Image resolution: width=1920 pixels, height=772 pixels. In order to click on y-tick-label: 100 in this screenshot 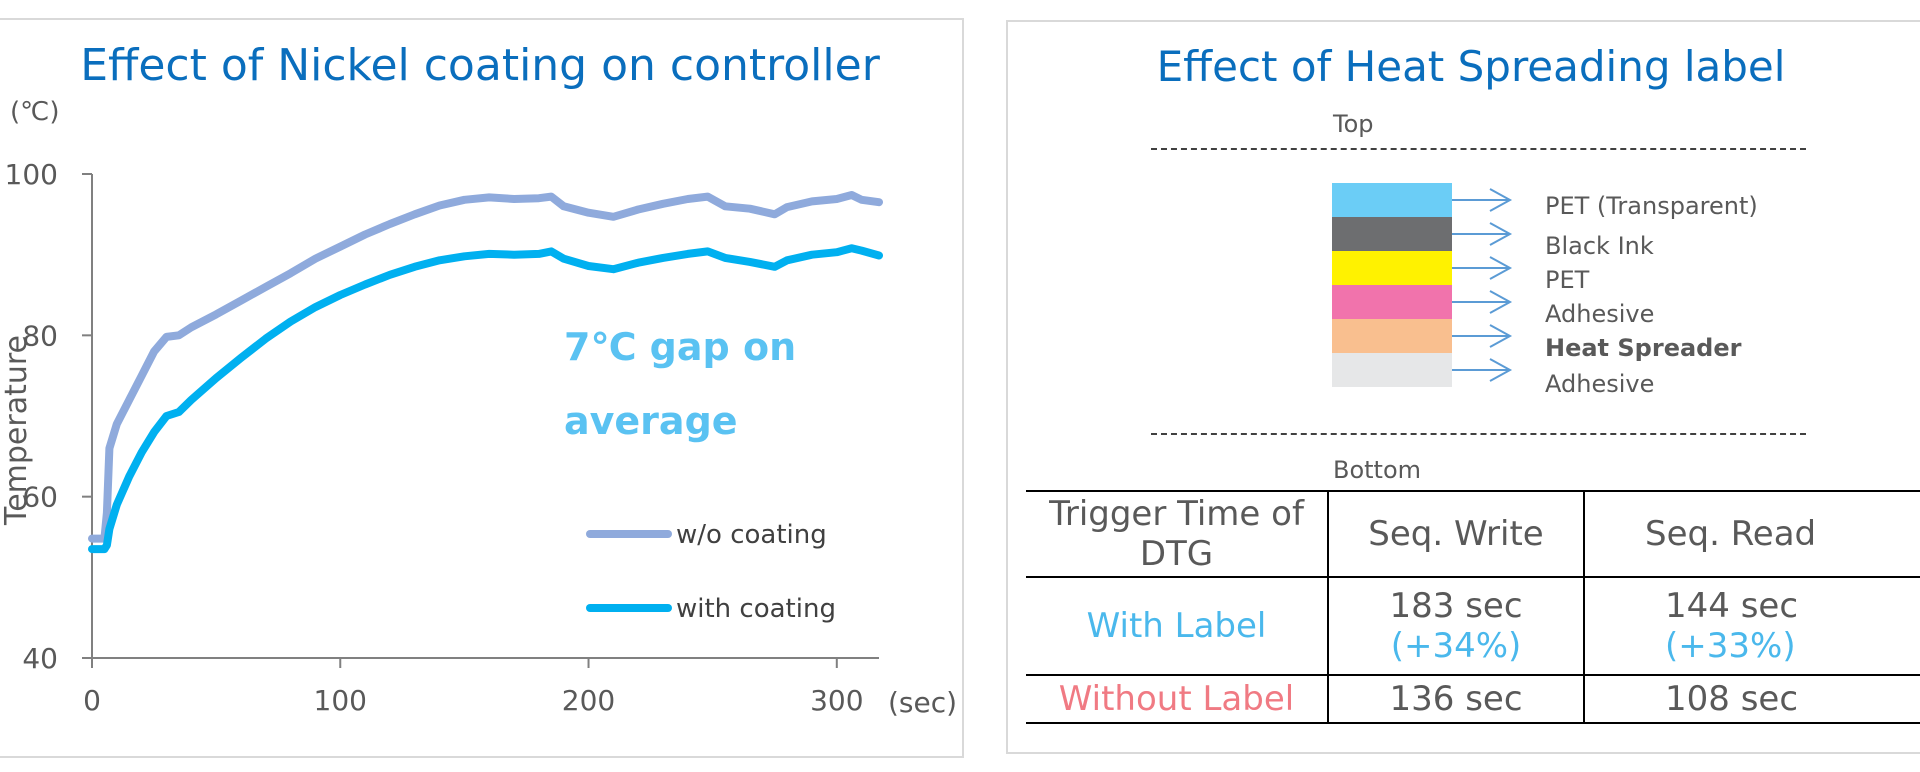, I will do `click(31, 174)`.